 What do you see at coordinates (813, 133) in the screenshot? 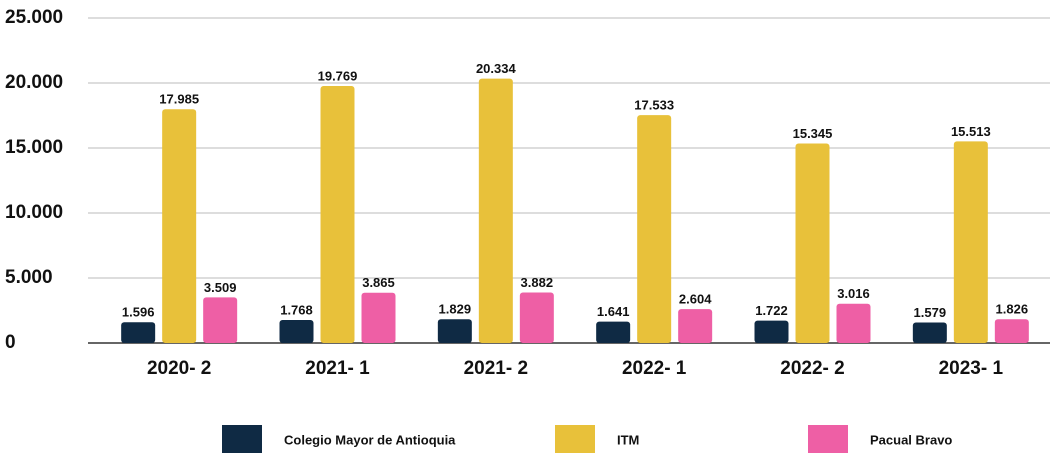
I see `value-label: 15.345` at bounding box center [813, 133].